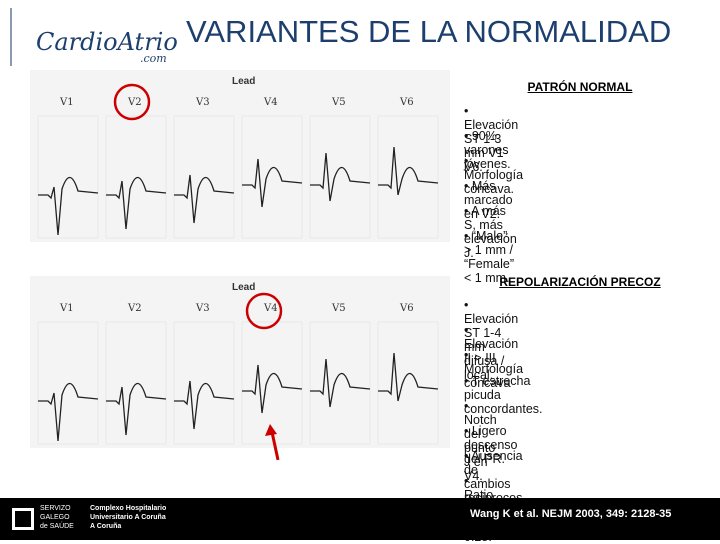 The width and height of the screenshot is (720, 544). Describe the element at coordinates (494, 175) in the screenshot. I see `bullet: • Morfología cóncava.` at that location.